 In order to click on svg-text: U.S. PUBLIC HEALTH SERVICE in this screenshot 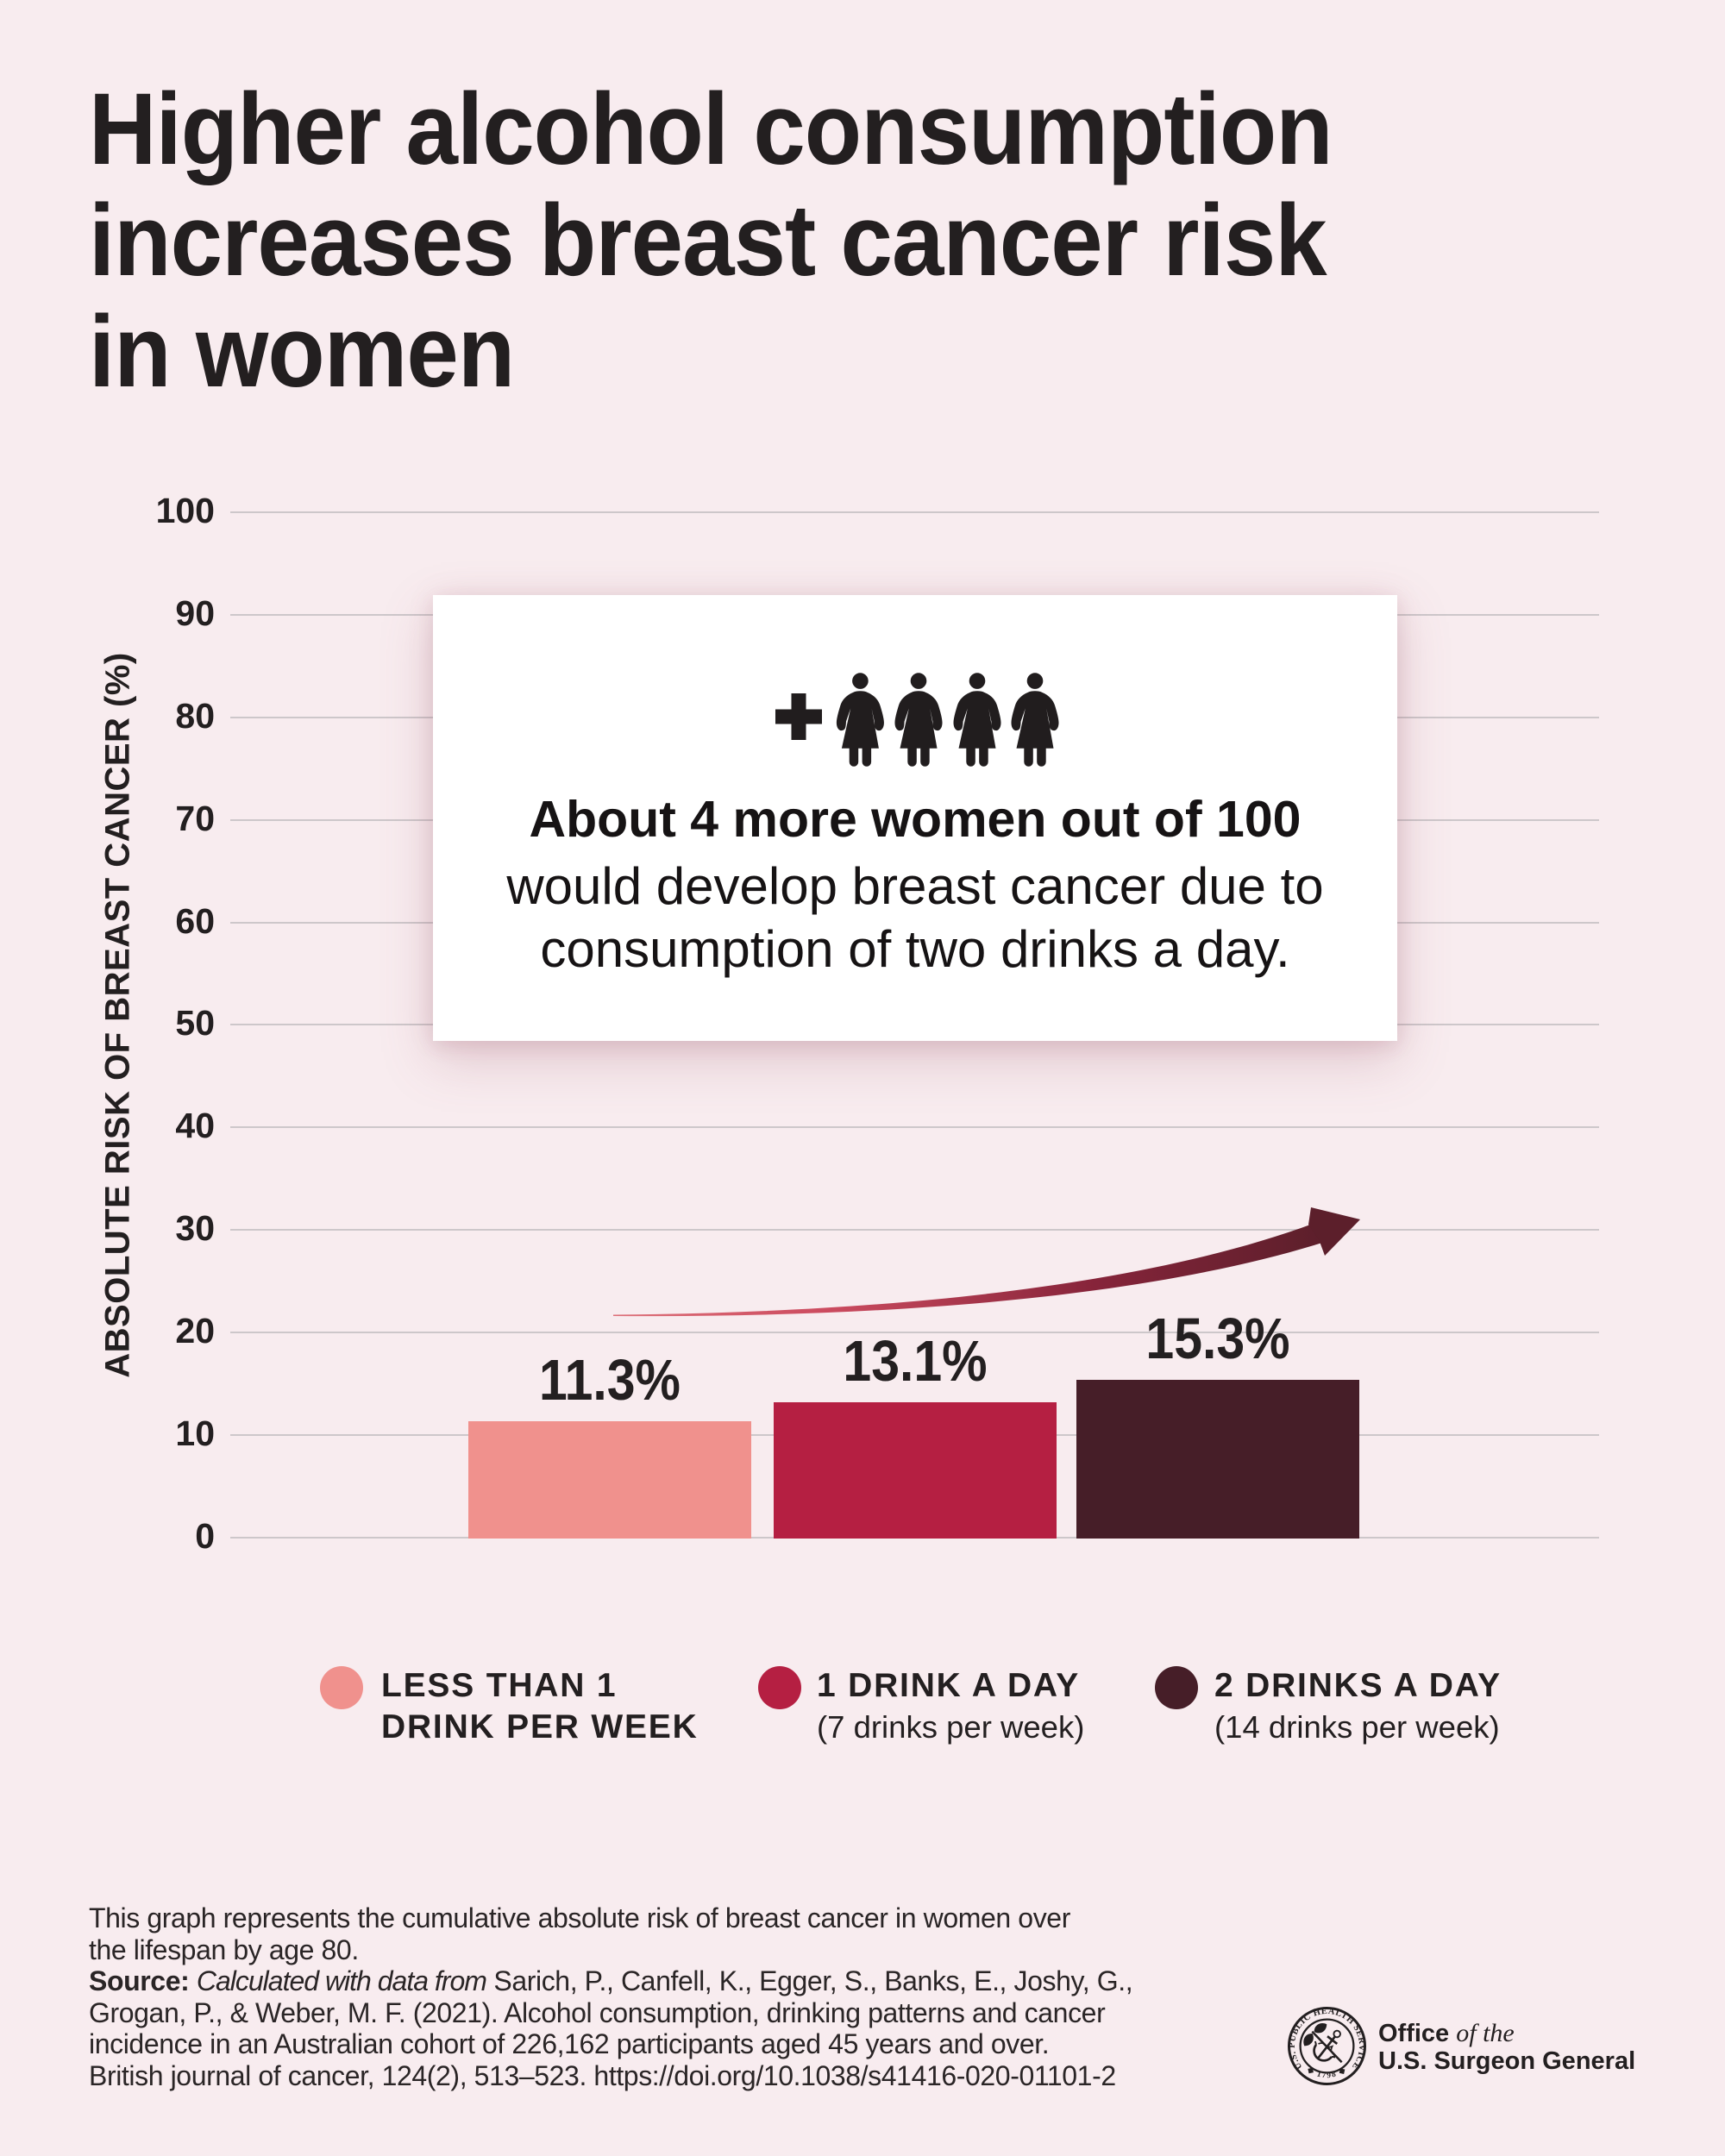, I will do `click(1327, 2039)`.